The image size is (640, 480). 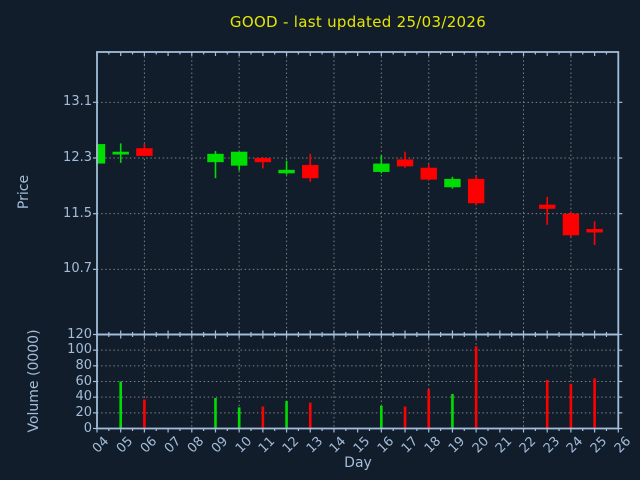 What do you see at coordinates (358, 22) in the screenshot?
I see `chart-title: GOOD - last updated 25/03/2026` at bounding box center [358, 22].